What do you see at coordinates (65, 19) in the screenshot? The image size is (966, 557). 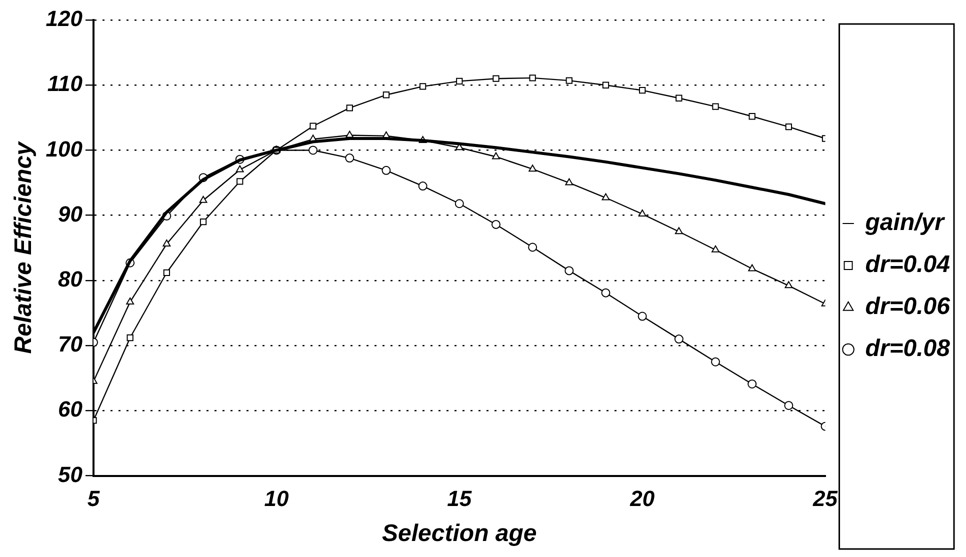 I see `y-tick-label: 120` at bounding box center [65, 19].